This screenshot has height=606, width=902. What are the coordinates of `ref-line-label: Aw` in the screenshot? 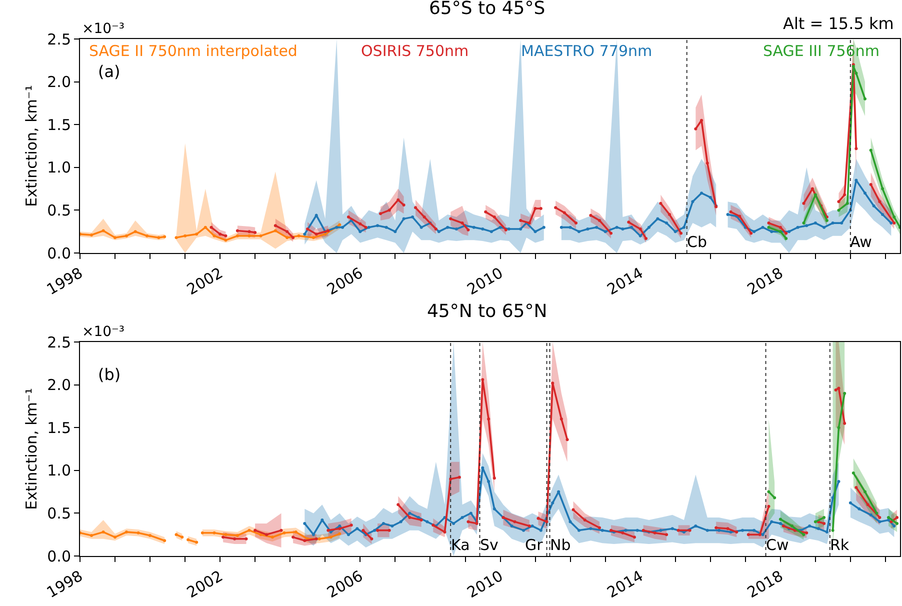 It's located at (861, 242).